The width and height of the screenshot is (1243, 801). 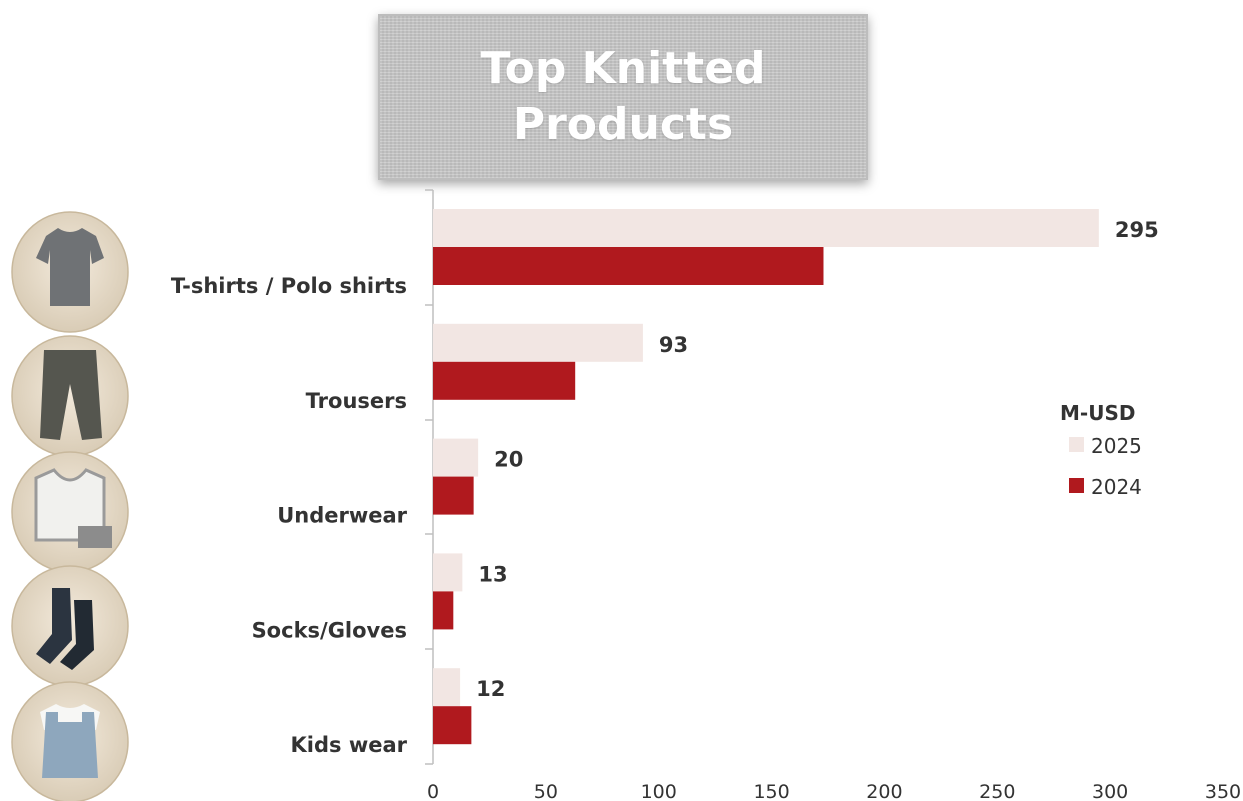 What do you see at coordinates (546, 791) in the screenshot?
I see `x-tick-label: 50` at bounding box center [546, 791].